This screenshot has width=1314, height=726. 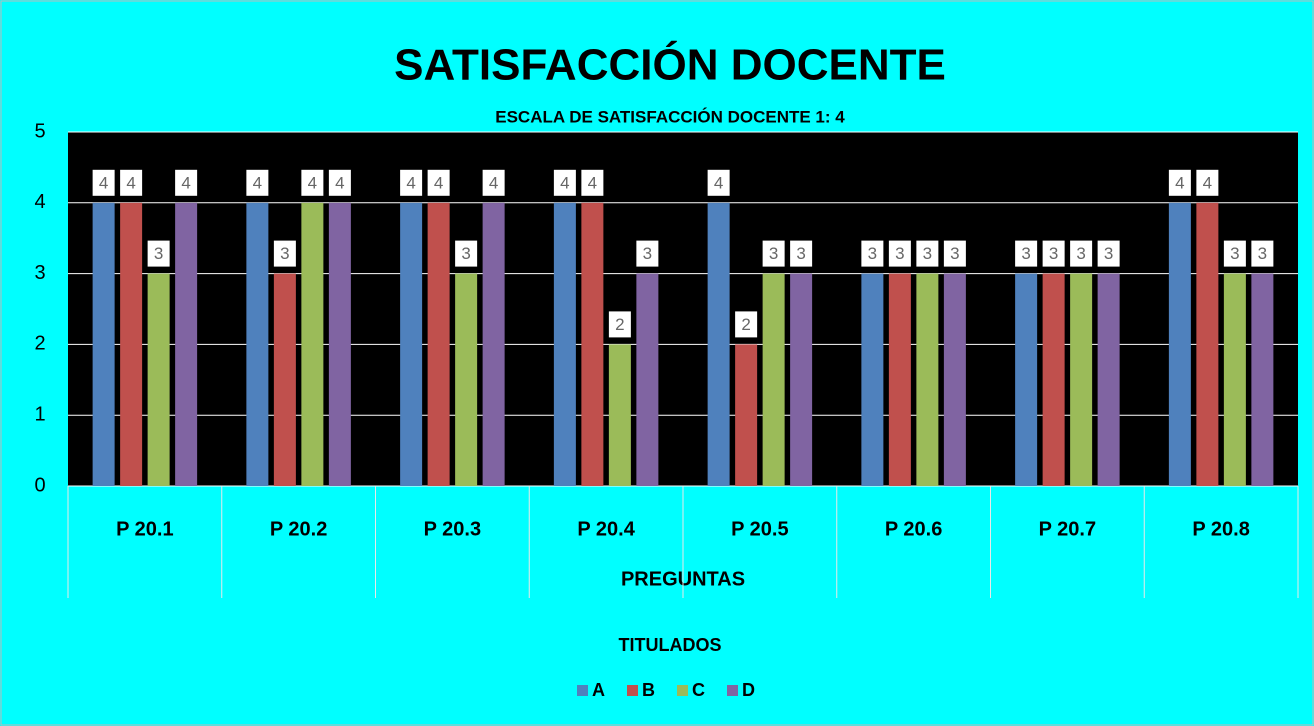 I want to click on data-label: 2, so click(x=619, y=324).